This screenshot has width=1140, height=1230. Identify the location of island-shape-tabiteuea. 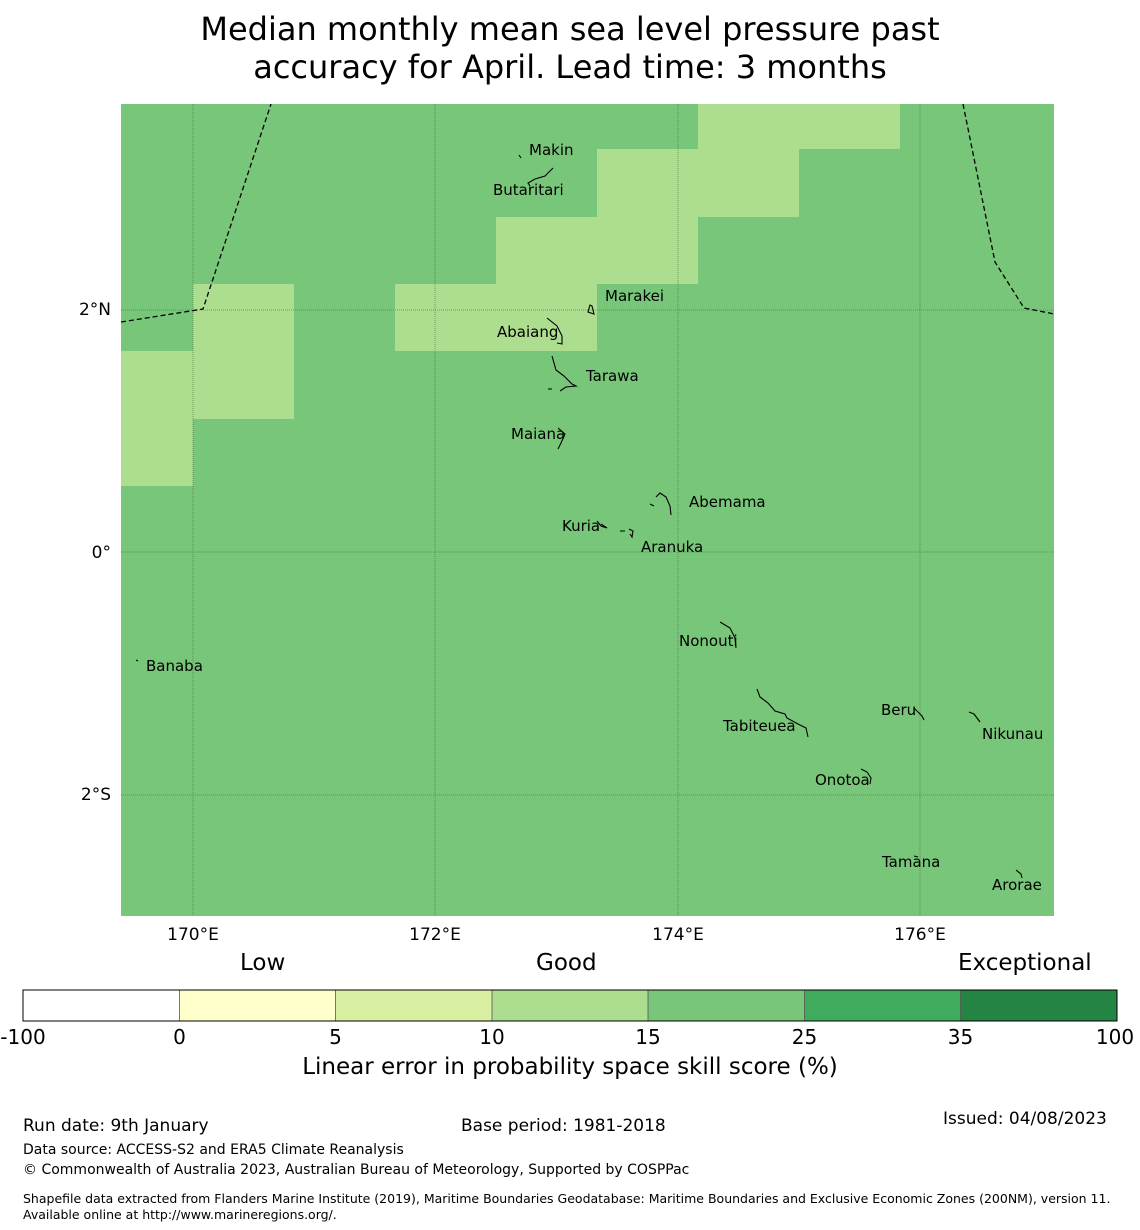
(782, 713).